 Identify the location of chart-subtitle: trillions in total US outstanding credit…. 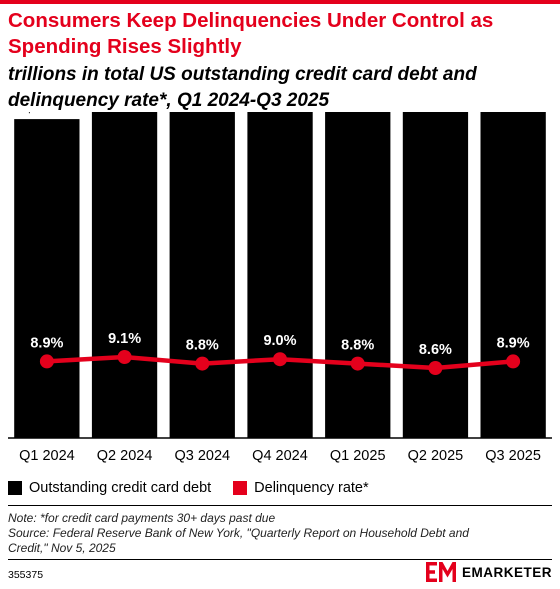
(242, 87).